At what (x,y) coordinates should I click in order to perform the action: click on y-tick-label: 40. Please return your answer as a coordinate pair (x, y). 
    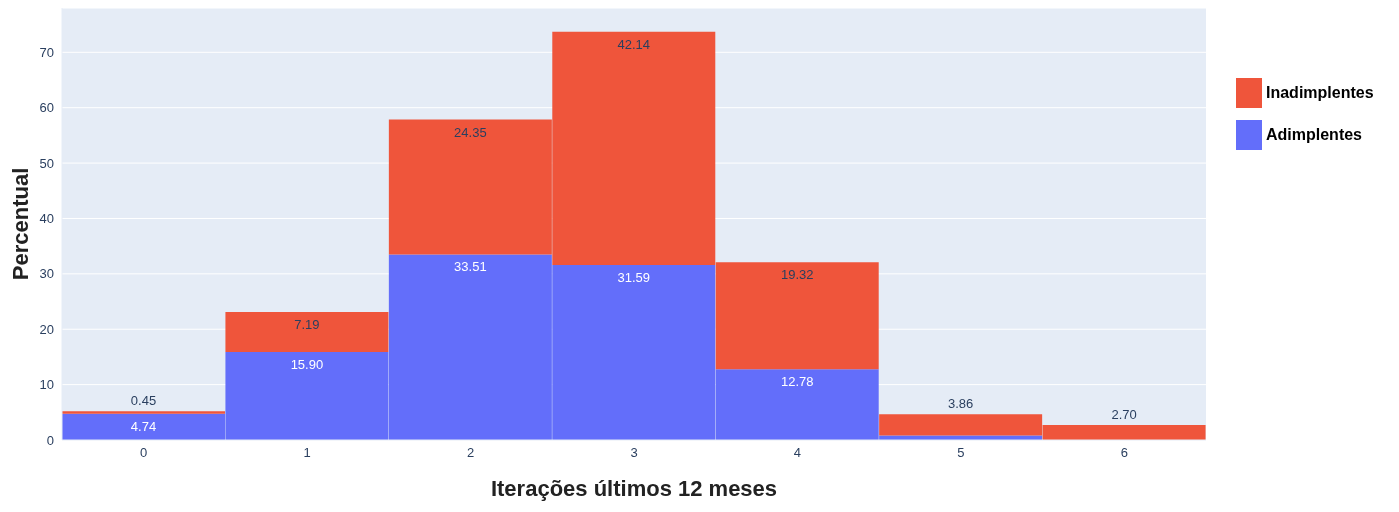
    Looking at the image, I should click on (46, 219).